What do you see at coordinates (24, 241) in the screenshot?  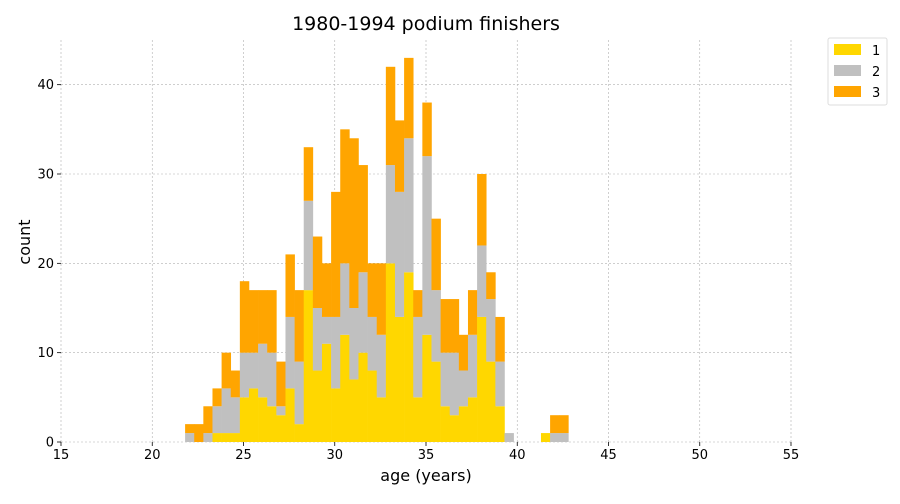 I see `y-axis-label: count` at bounding box center [24, 241].